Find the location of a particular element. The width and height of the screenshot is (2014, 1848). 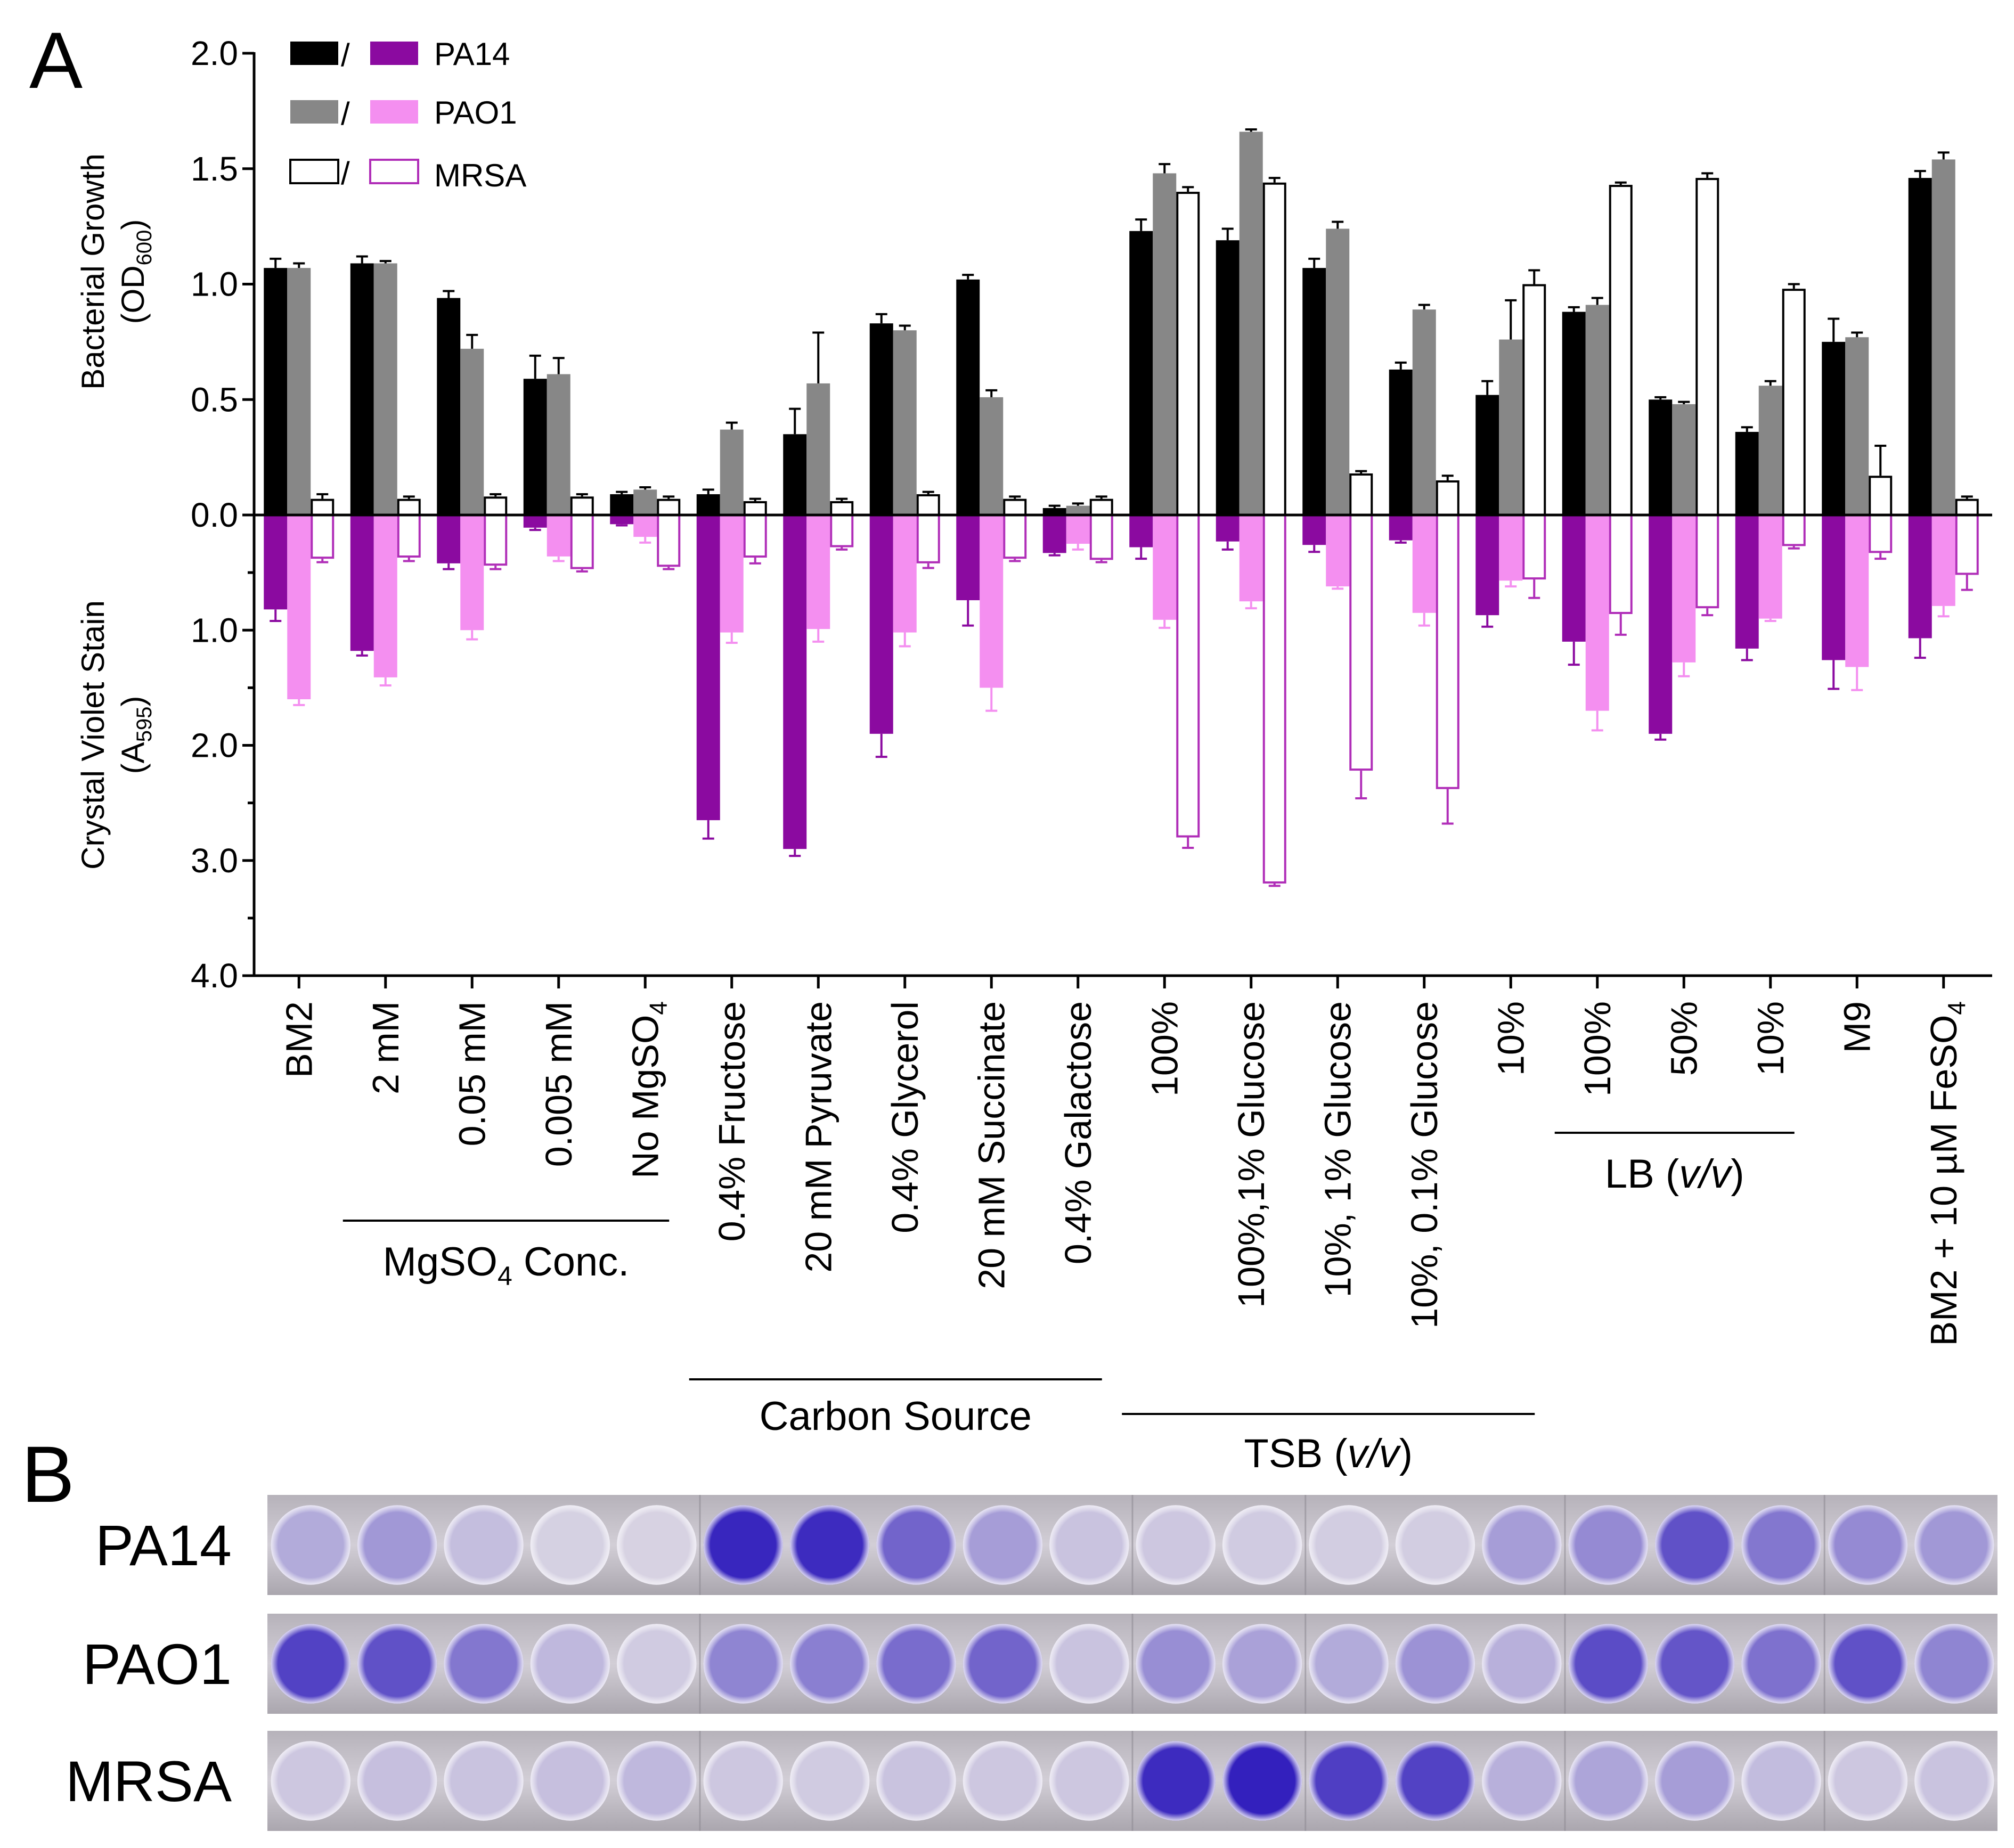

category-label: 0.05 mM is located at coordinates (472, 1073).